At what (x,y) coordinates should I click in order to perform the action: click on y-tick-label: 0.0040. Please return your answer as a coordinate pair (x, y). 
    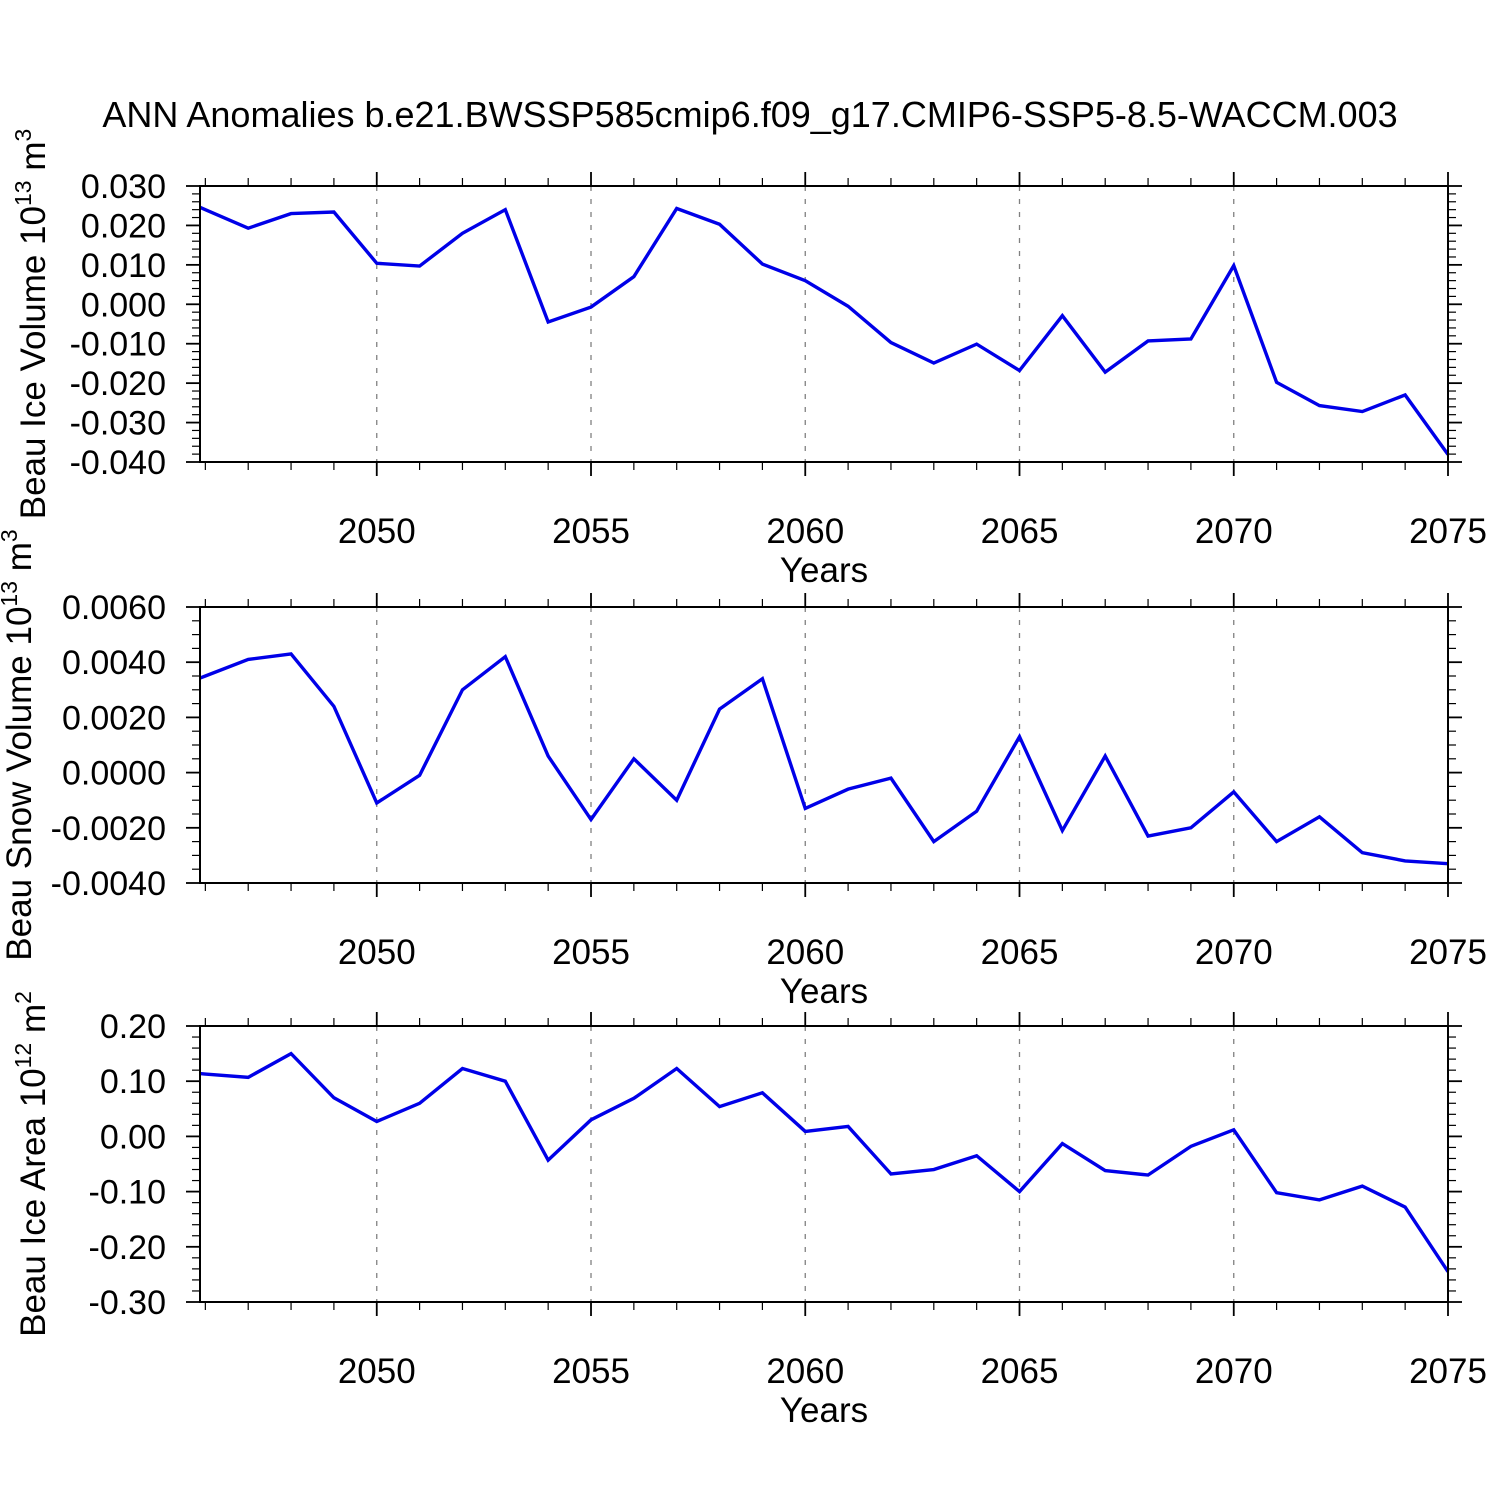
    Looking at the image, I should click on (114, 663).